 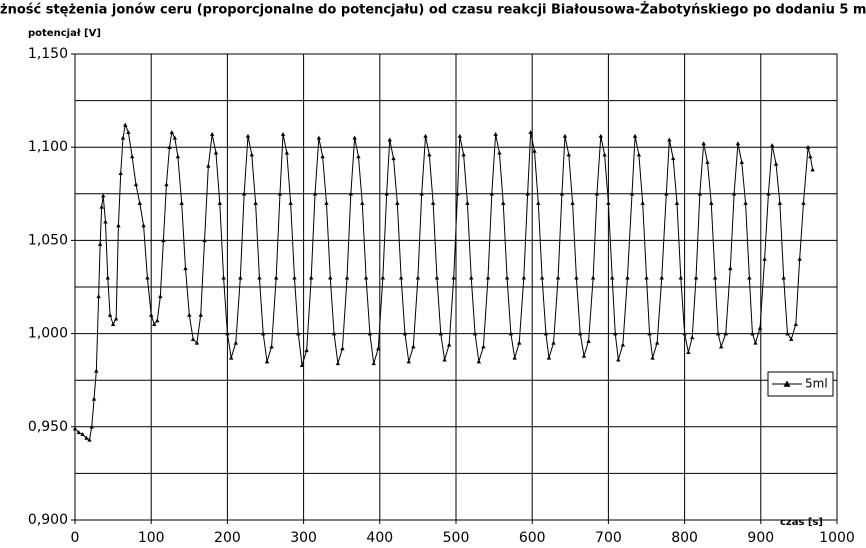 I want to click on legend-marker, so click(x=787, y=383).